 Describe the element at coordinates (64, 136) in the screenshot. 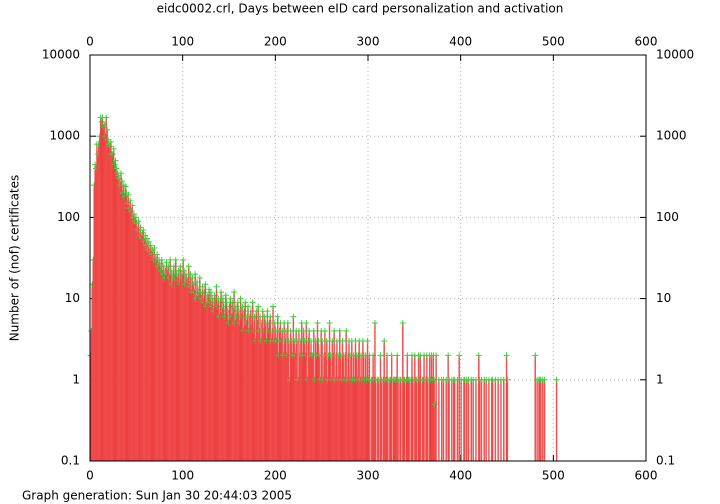

I see `y-tick-label: 1000` at that location.